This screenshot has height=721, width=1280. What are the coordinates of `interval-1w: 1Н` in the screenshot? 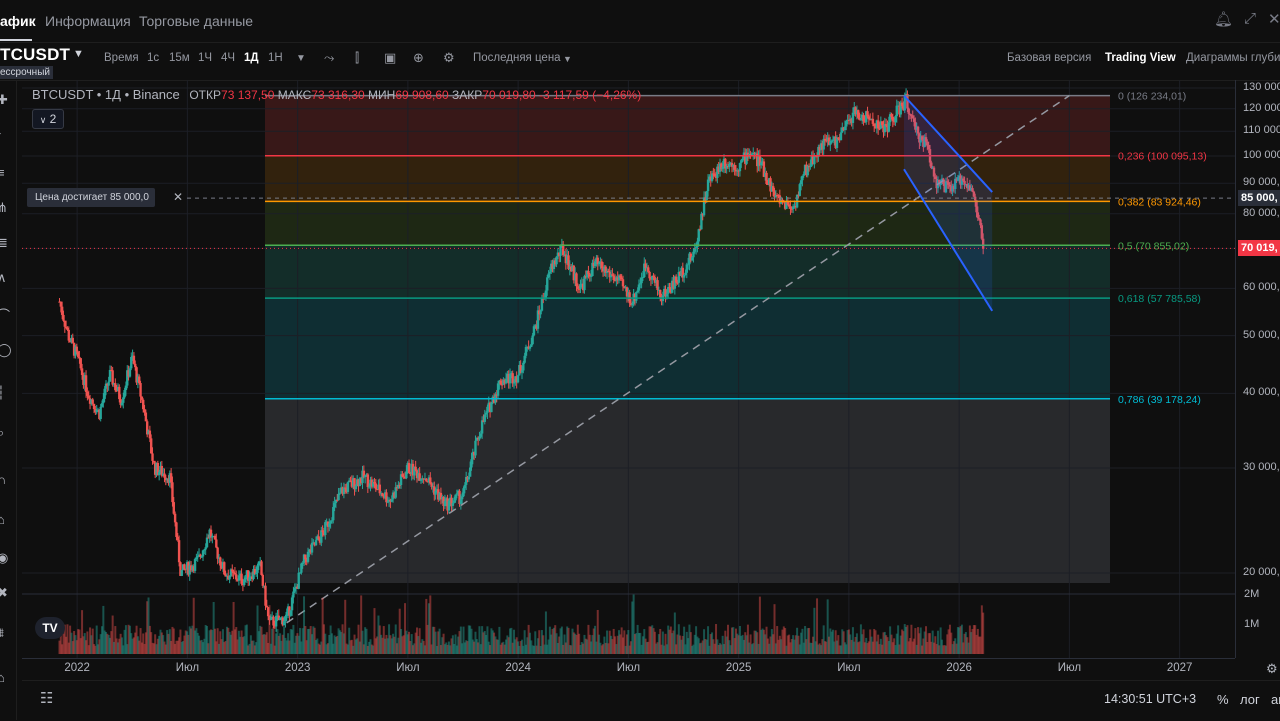 It's located at (275, 58).